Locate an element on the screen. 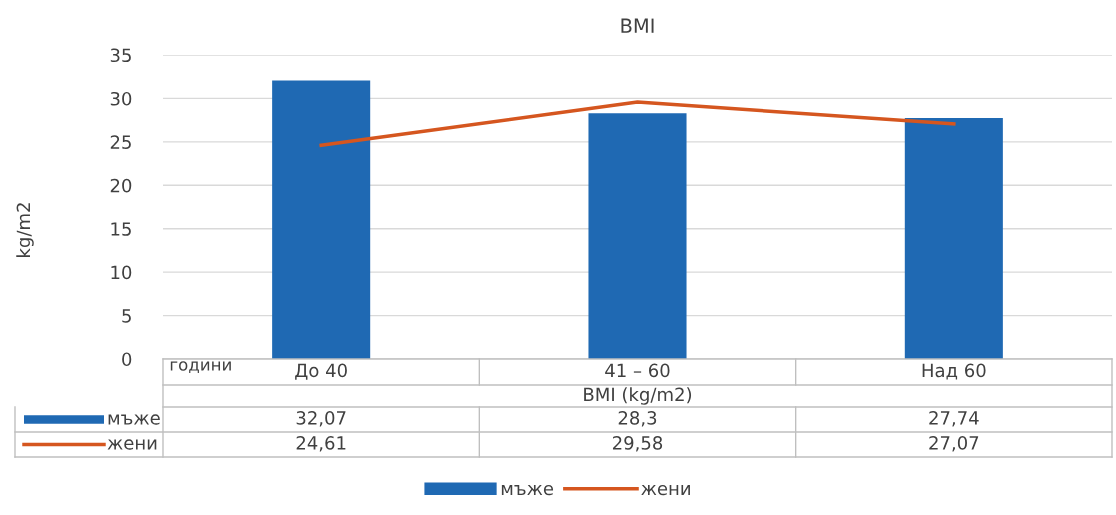 The height and width of the screenshot is (515, 1116). x-tick-label: Над 60 is located at coordinates (954, 371).